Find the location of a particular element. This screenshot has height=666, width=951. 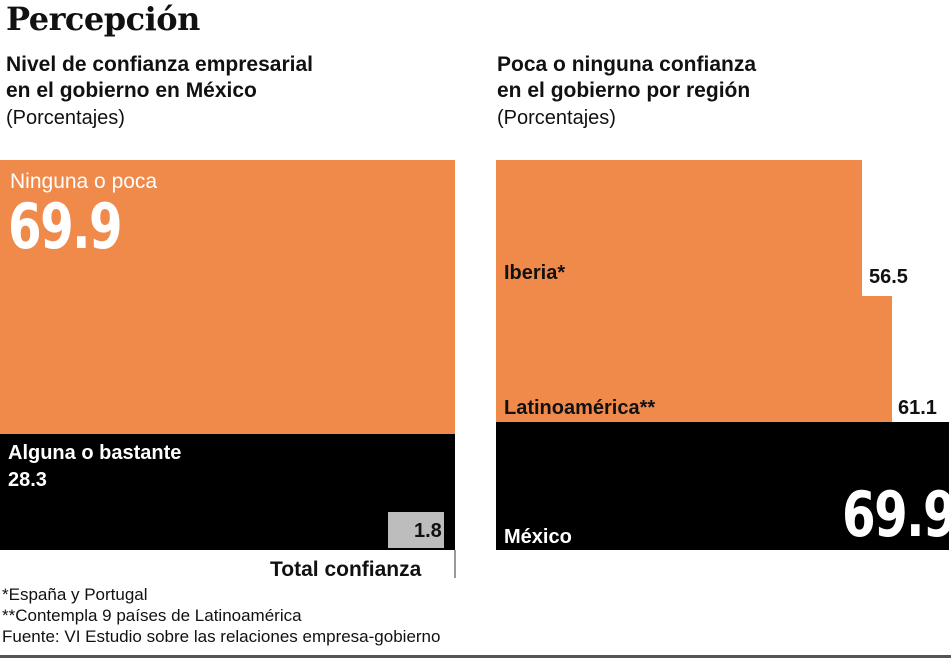

right-unit: (Porcentajes) is located at coordinates (556, 118).